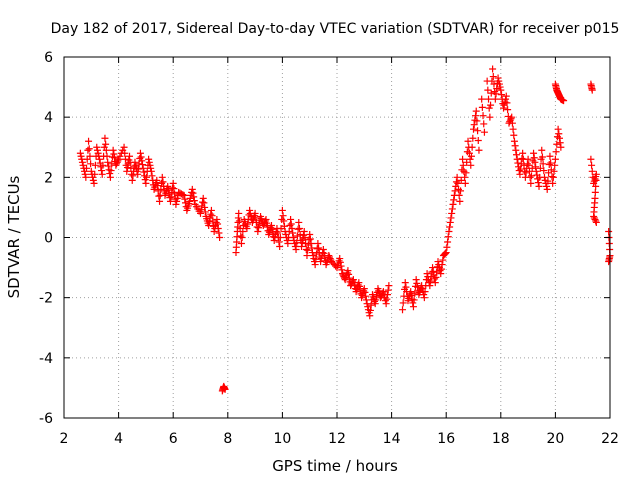 The width and height of the screenshot is (640, 480). What do you see at coordinates (173, 439) in the screenshot?
I see `x-tick-label: 6` at bounding box center [173, 439].